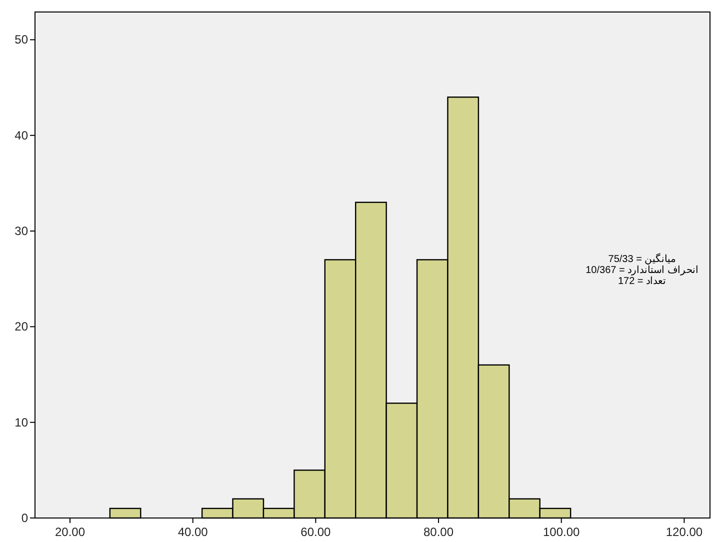 The height and width of the screenshot is (542, 712). What do you see at coordinates (193, 532) in the screenshot?
I see `x-tick-label: 40.00` at bounding box center [193, 532].